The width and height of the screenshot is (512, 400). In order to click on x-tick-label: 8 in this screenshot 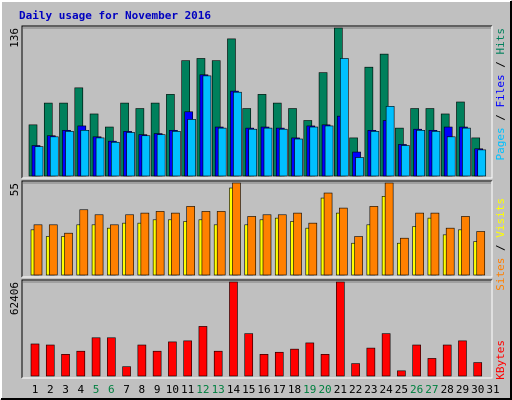, I will do `click(142, 389)`.